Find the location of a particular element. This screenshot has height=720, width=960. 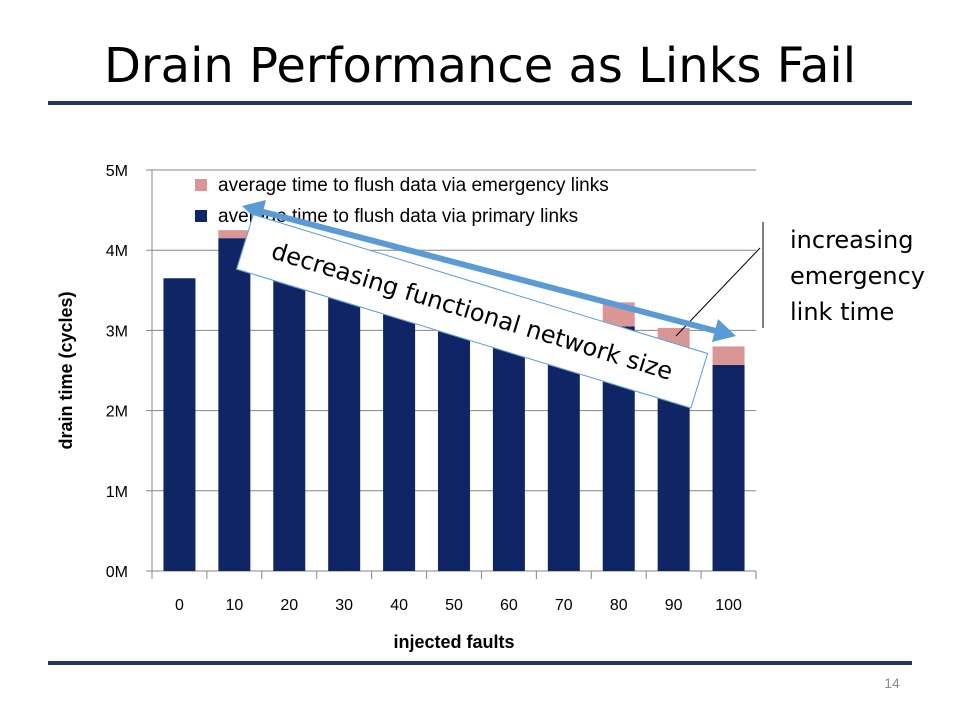

y-tick-label: 0M is located at coordinates (117, 572).